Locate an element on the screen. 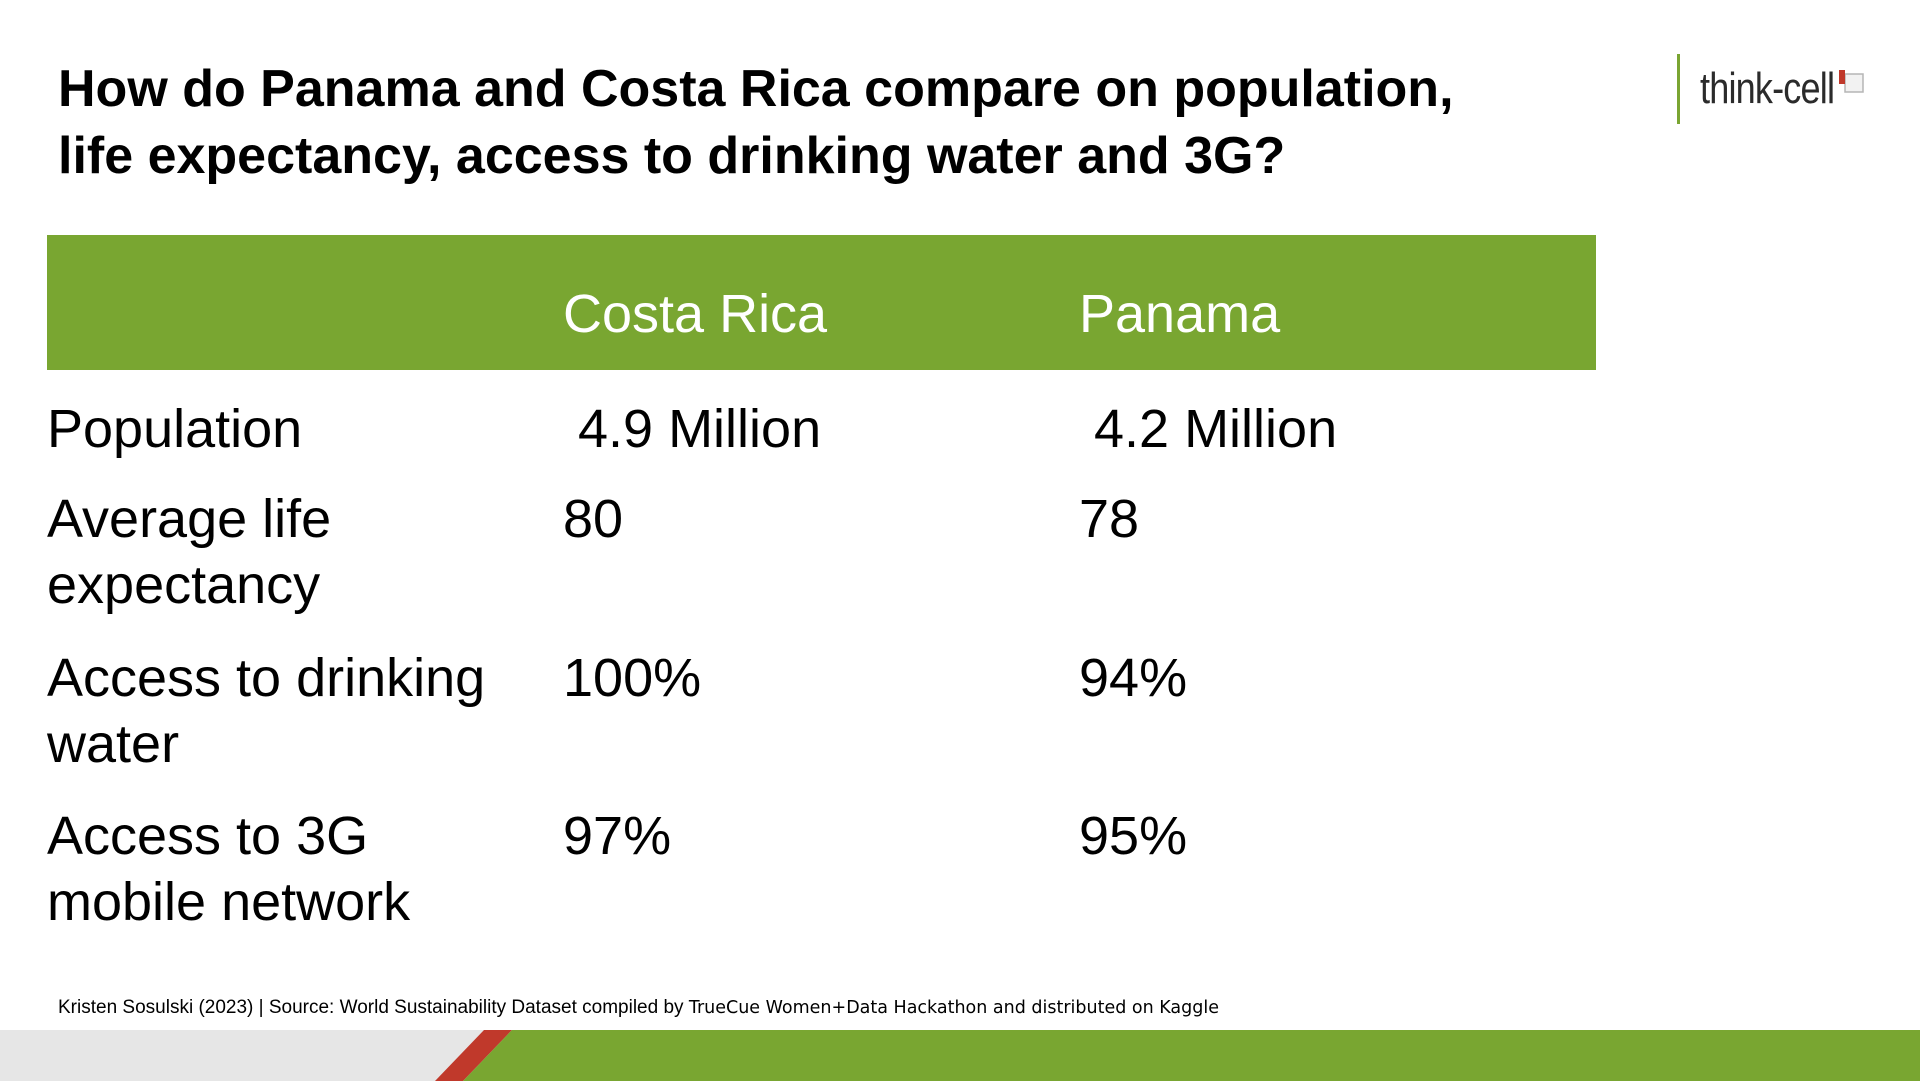 The height and width of the screenshot is (1081, 1920). cell-panama-drinking-water: 94% is located at coordinates (1133, 678).